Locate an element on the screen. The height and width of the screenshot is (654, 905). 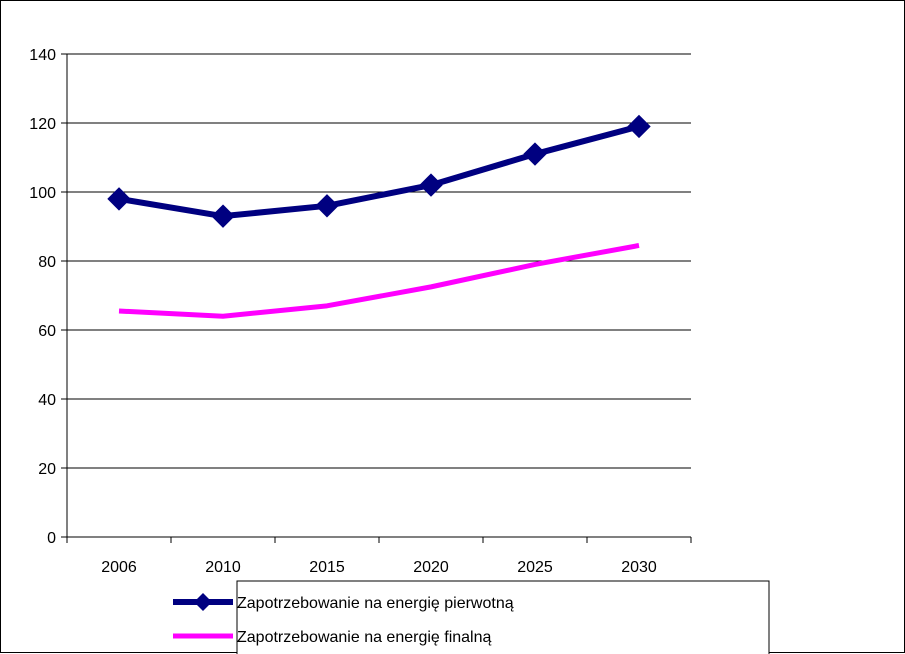
x-tick-label: 2010 is located at coordinates (223, 567).